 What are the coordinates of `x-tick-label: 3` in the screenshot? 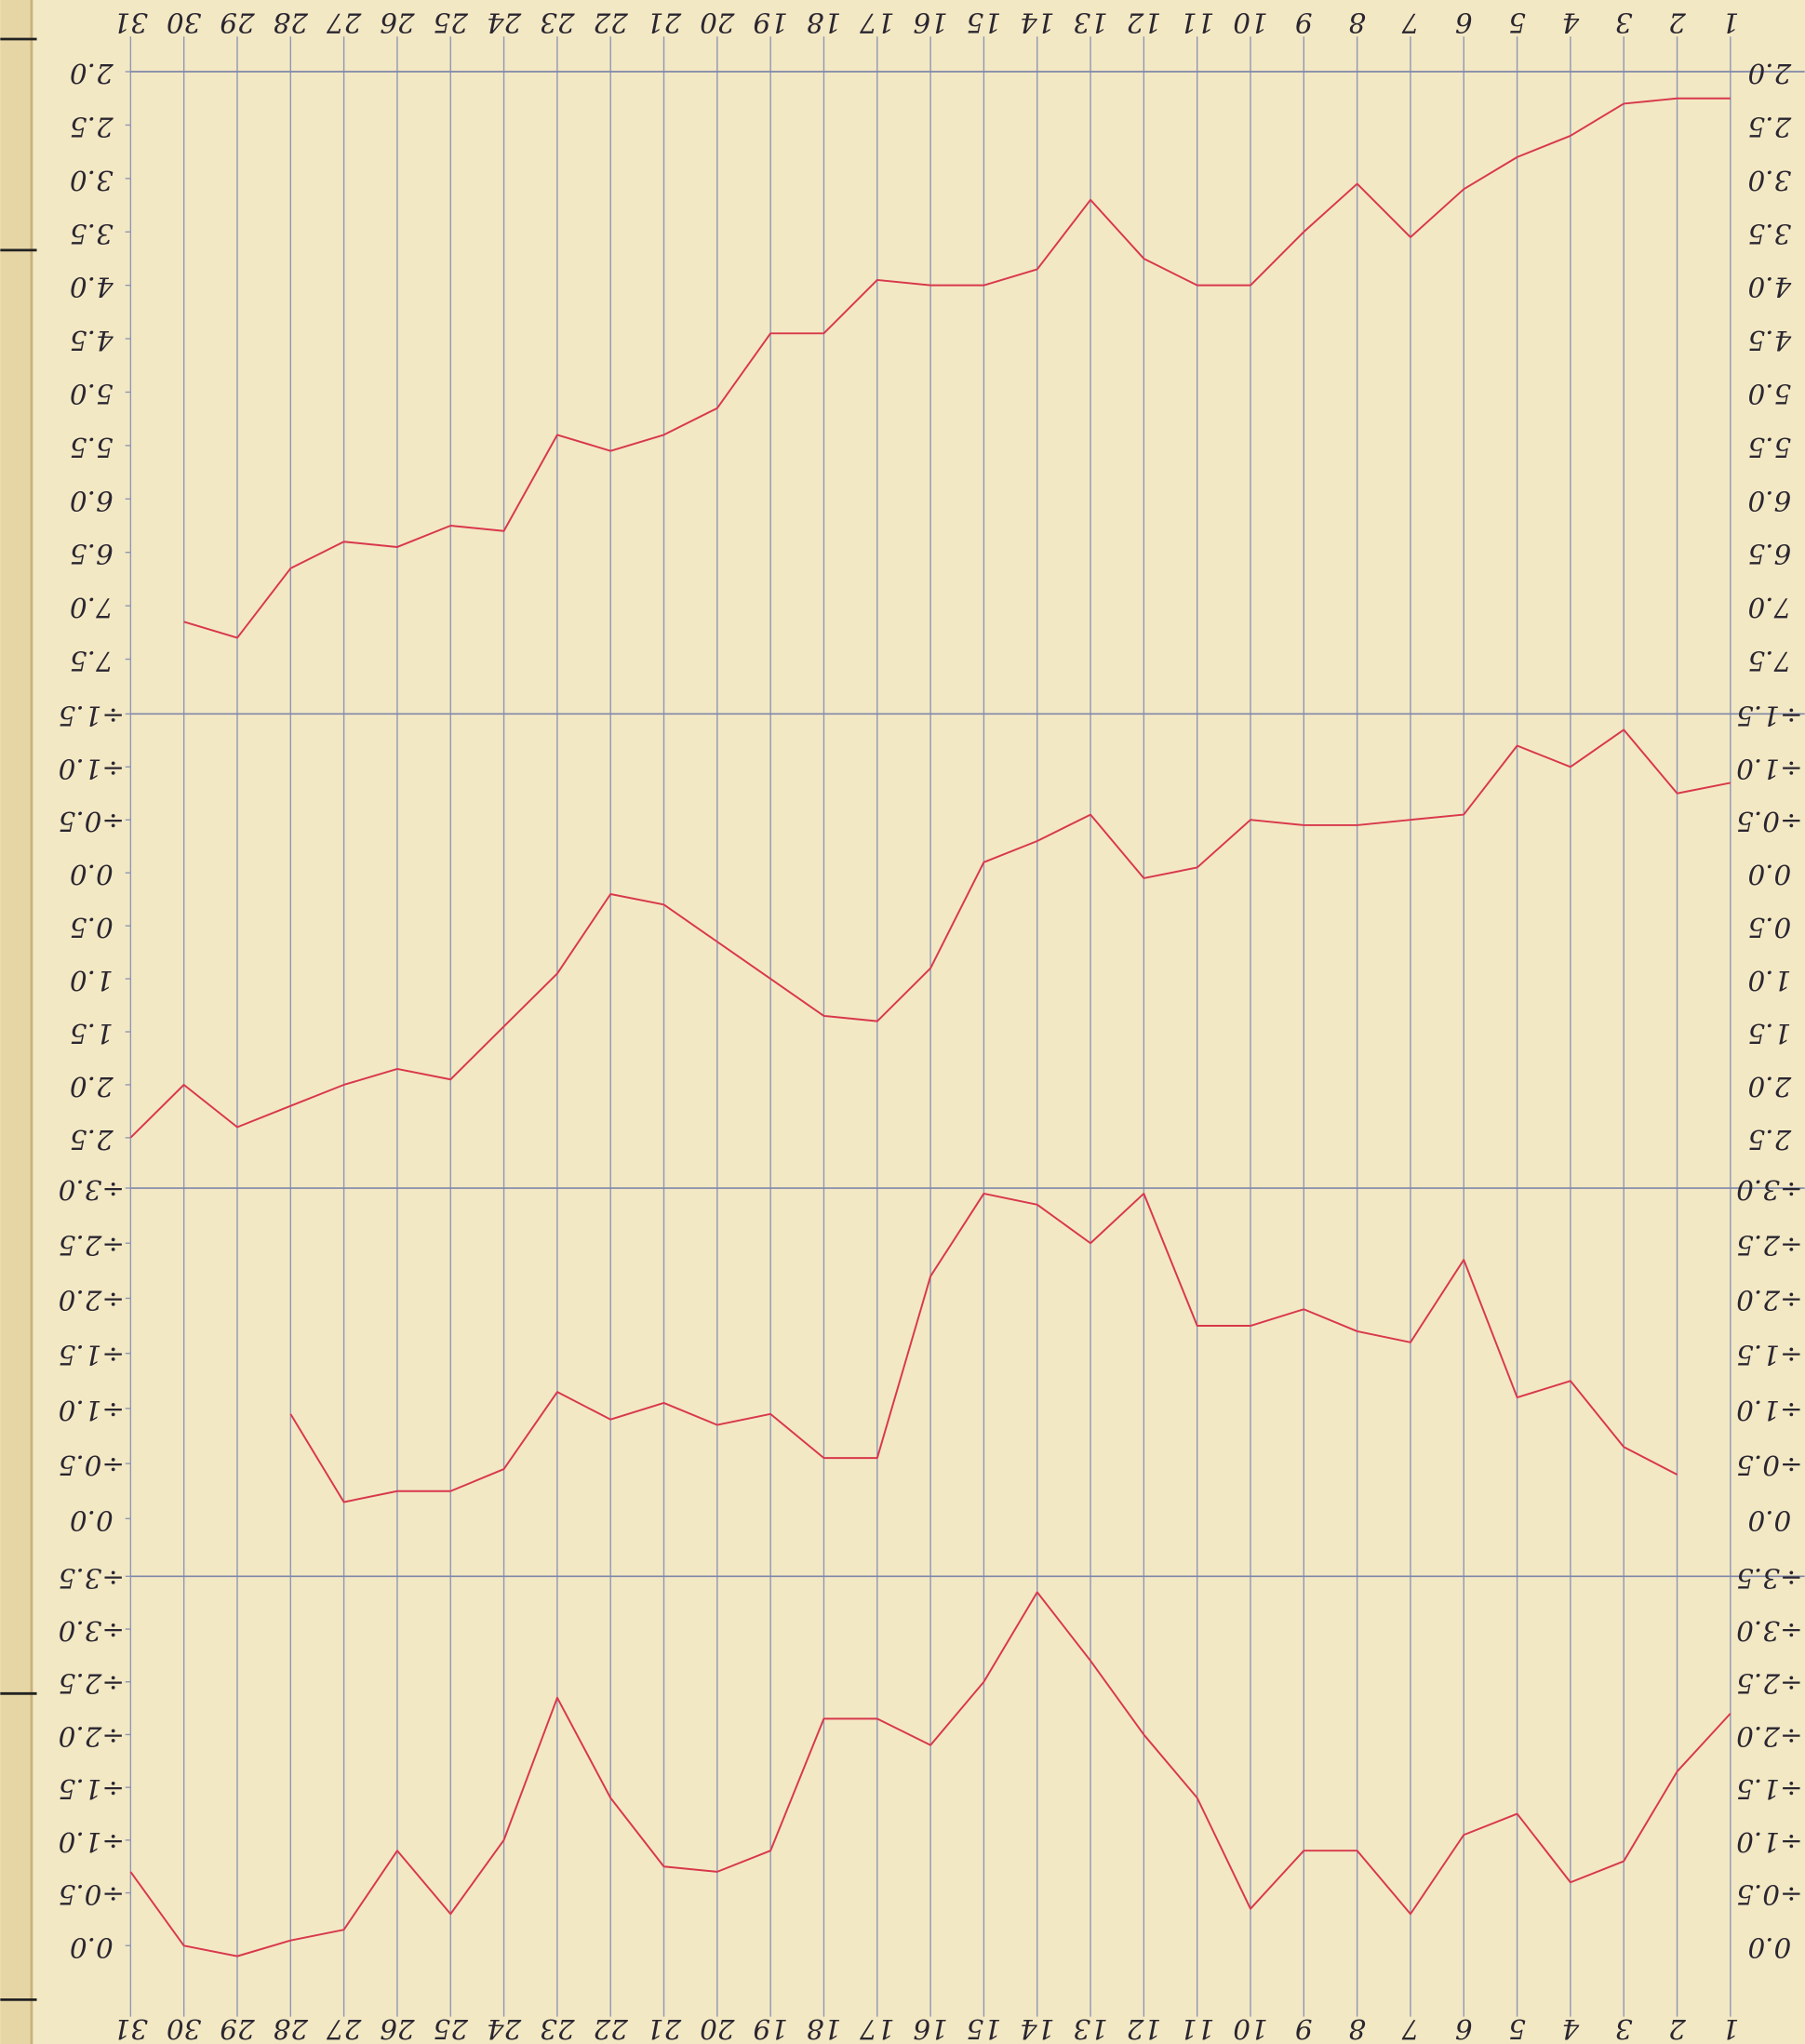 It's located at (1624, 23).